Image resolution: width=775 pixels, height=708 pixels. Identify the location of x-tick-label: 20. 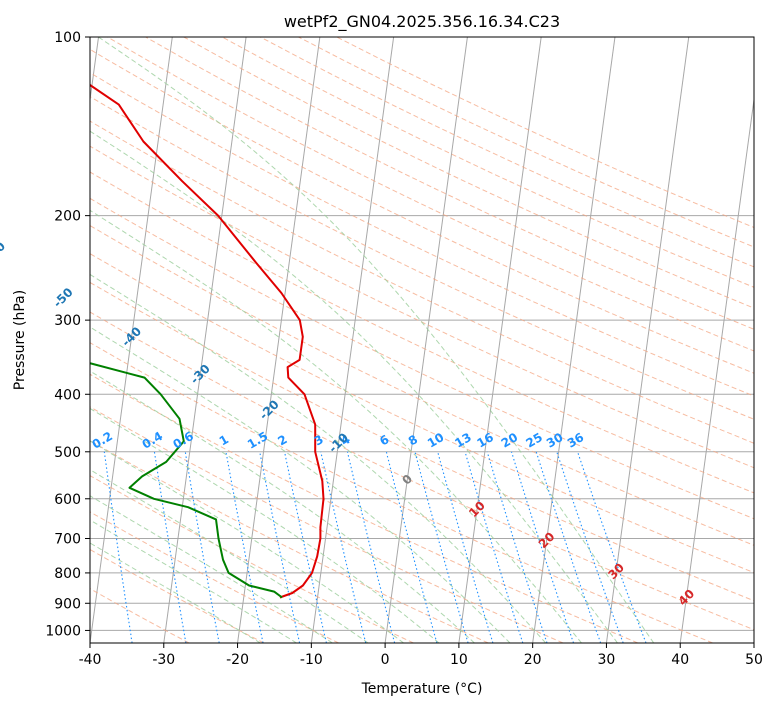
(533, 660).